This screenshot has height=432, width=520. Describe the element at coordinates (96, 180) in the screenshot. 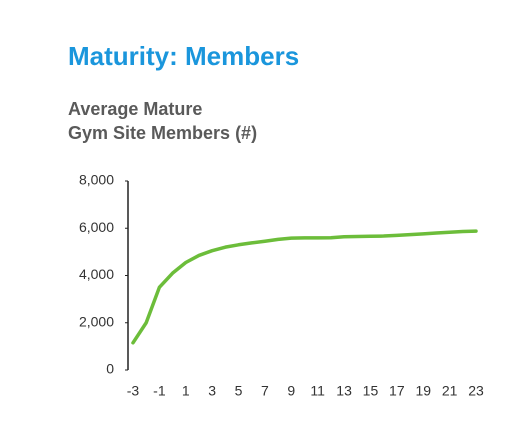

I see `y-tick-label: 8,000` at that location.